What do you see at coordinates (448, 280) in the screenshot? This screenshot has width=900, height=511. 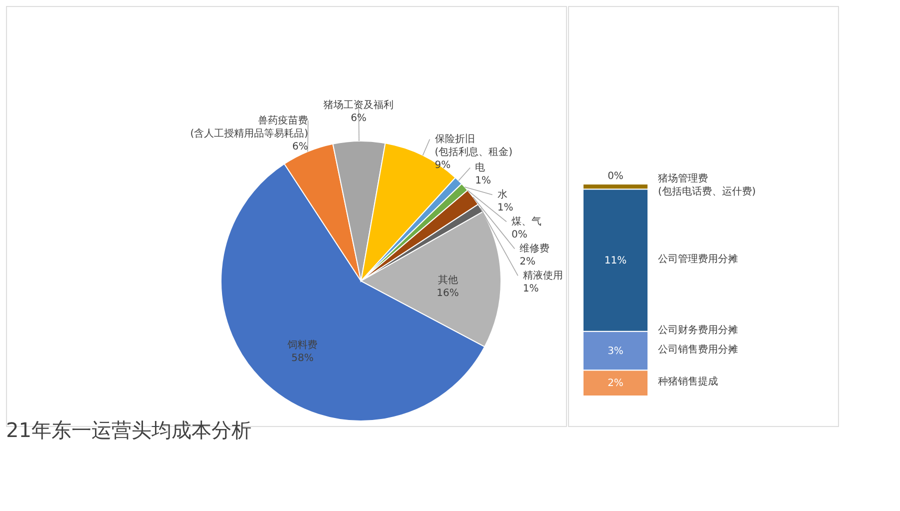 I see `slice-label: 其他` at bounding box center [448, 280].